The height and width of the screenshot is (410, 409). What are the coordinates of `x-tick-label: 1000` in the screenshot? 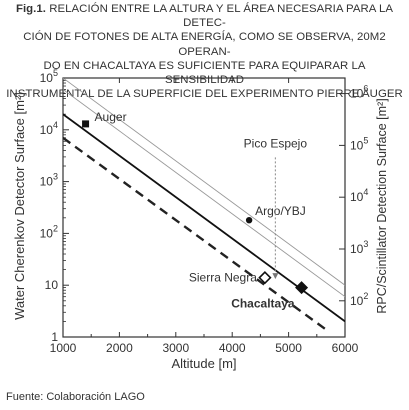 It's located at (63, 348).